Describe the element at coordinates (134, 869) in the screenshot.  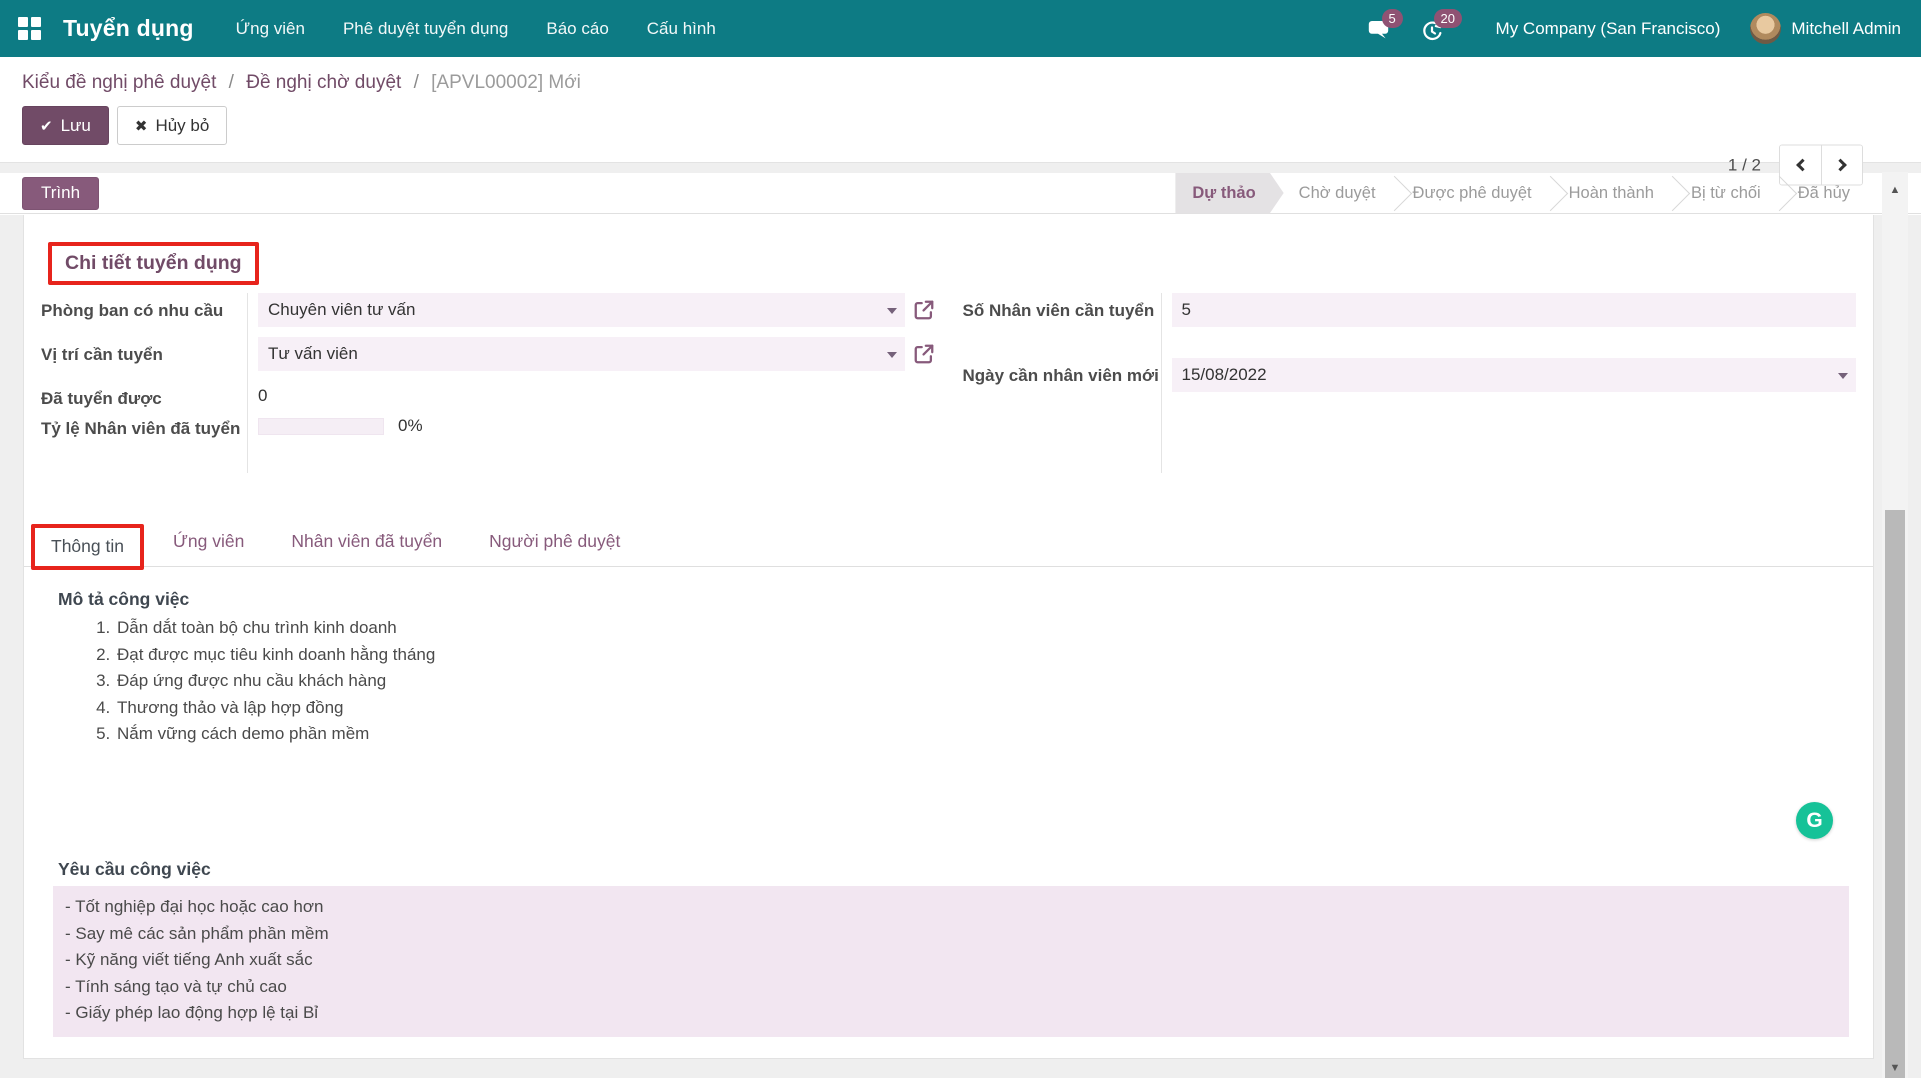
I see `job-requirements-title: Yêu cầu công việc` at that location.